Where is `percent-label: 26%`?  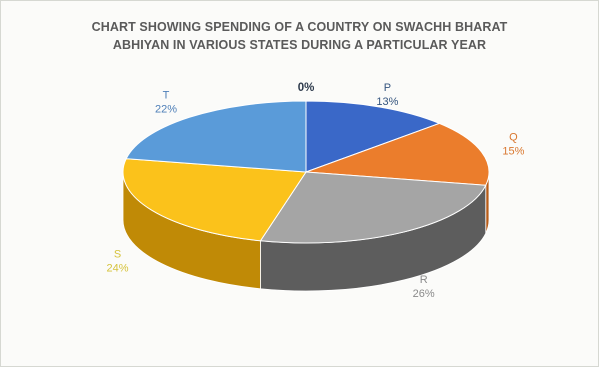 percent-label: 26% is located at coordinates (424, 294).